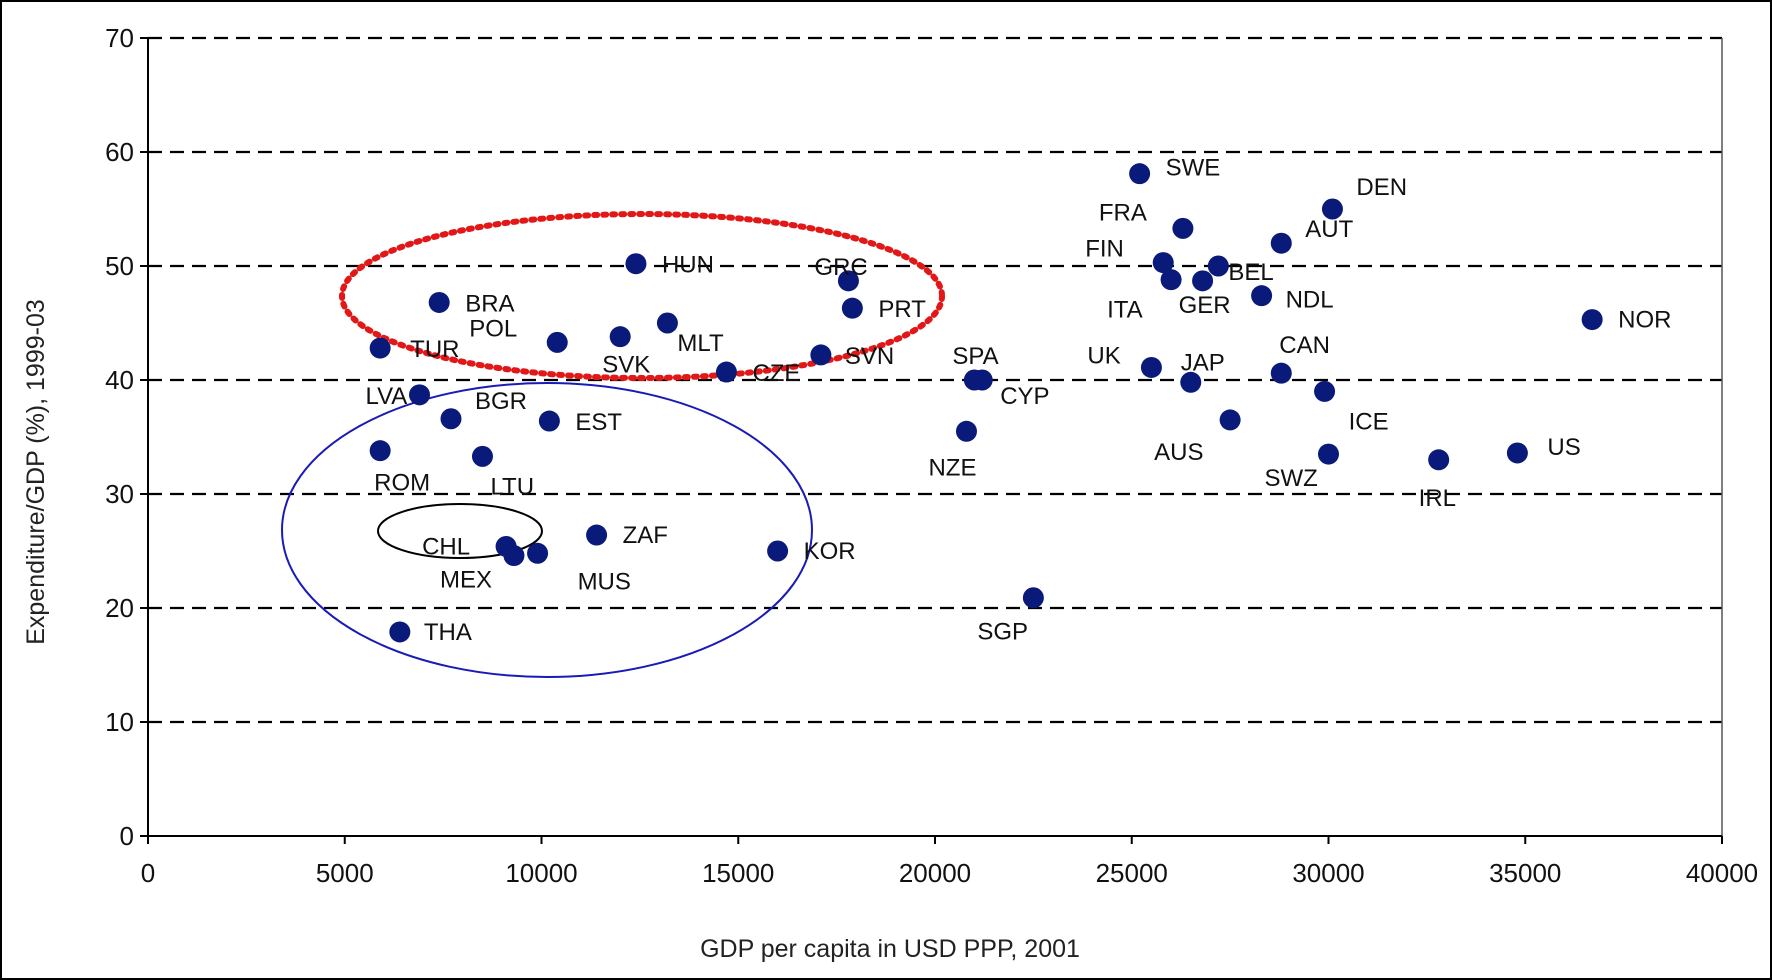  I want to click on x-axis-title: GDP per capita in USD PPP, 2001, so click(890, 949).